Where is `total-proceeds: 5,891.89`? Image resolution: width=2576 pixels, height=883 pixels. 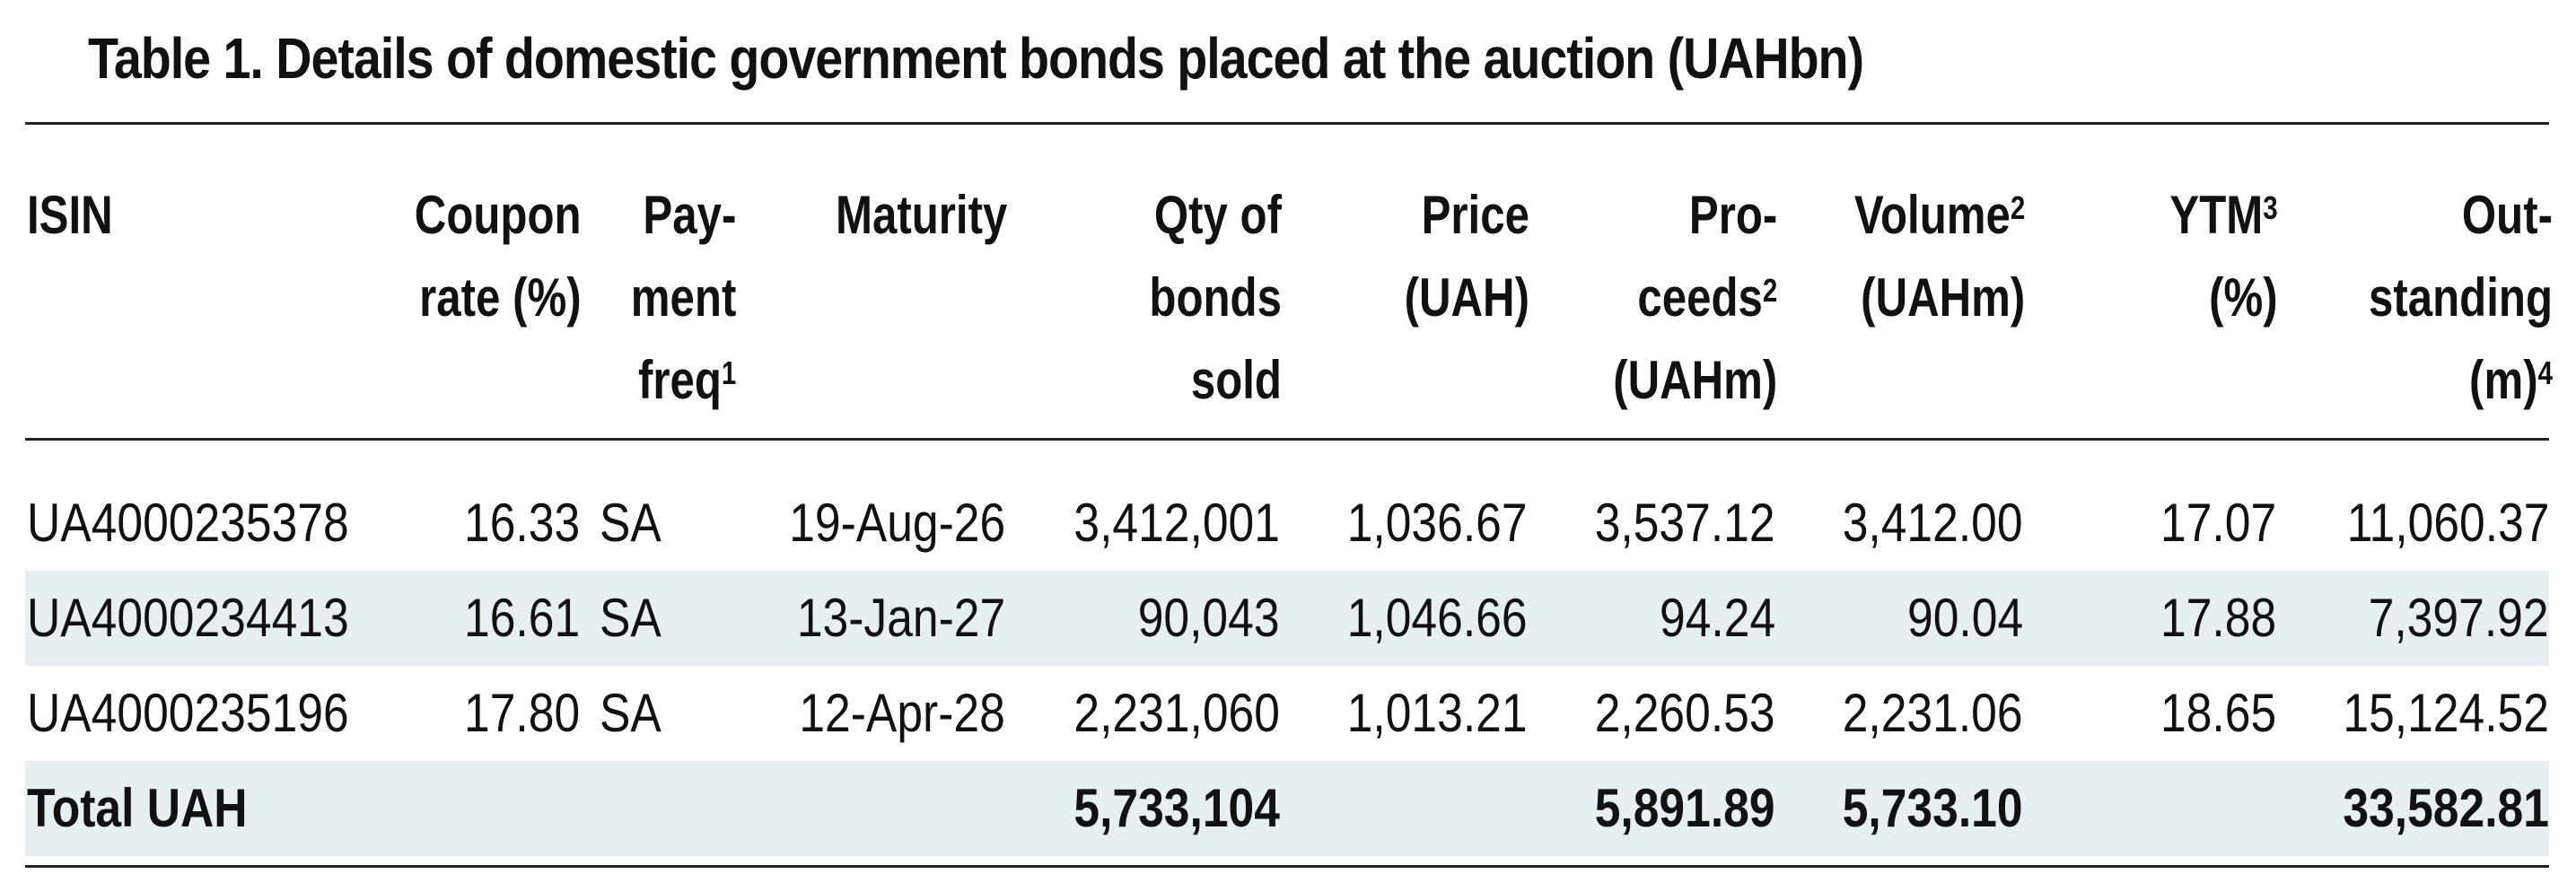
total-proceeds: 5,891.89 is located at coordinates (1685, 808).